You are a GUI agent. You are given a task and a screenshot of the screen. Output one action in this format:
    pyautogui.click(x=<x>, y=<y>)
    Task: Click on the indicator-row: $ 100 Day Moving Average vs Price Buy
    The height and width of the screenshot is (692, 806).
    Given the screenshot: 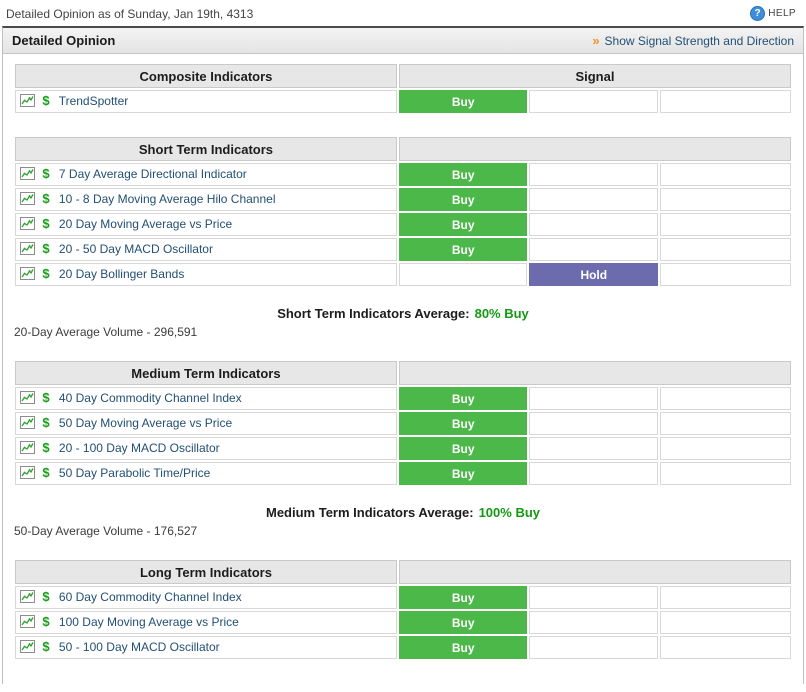 What is the action you would take?
    pyautogui.click(x=403, y=622)
    